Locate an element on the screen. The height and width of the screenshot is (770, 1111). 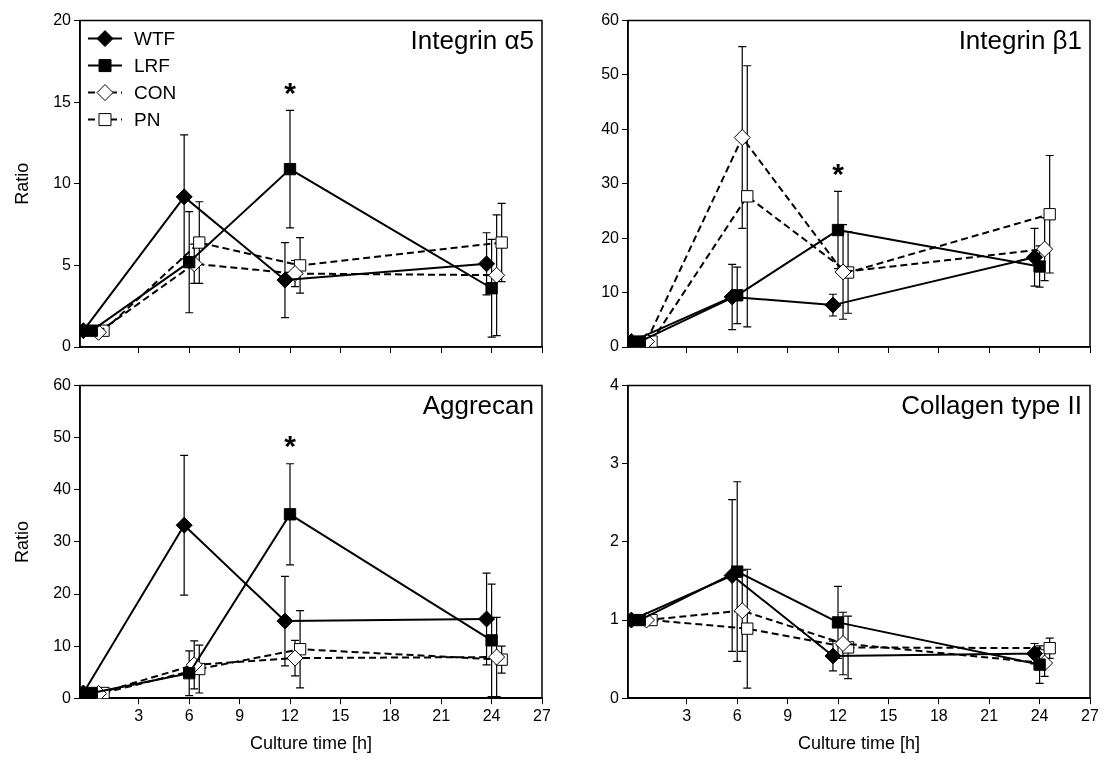
y-tick-label: 2 is located at coordinates (615, 541).